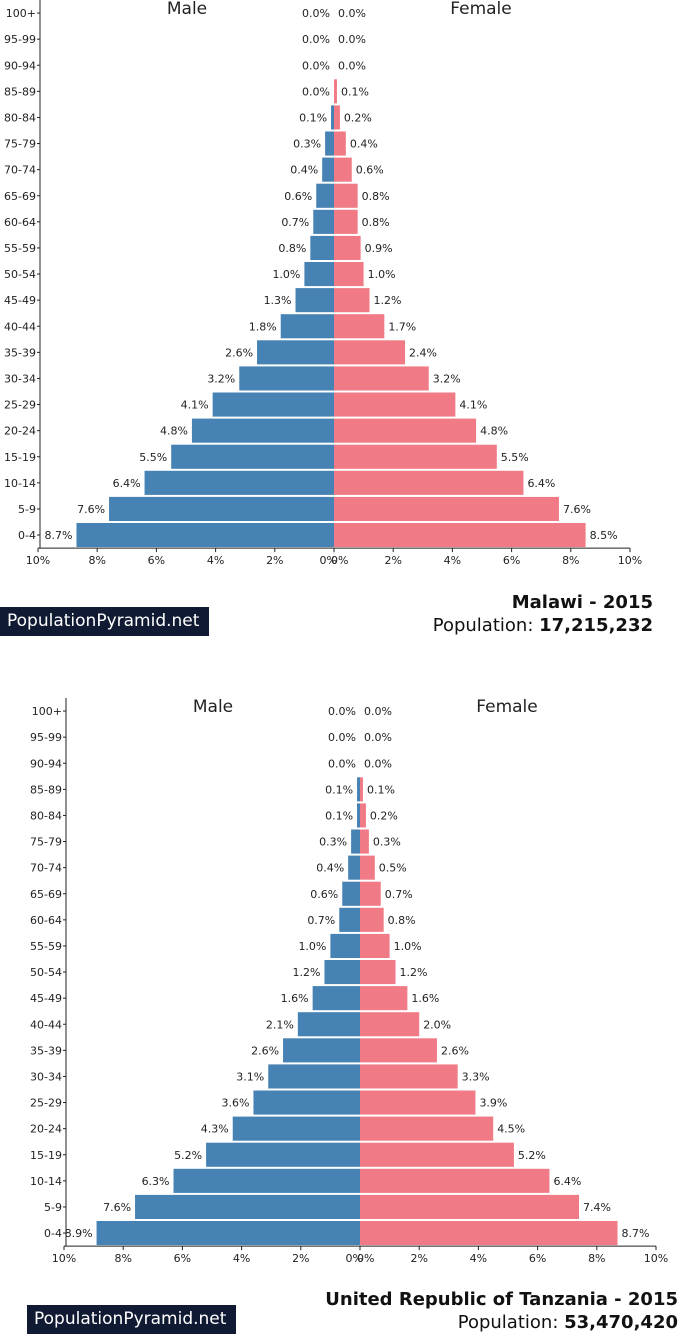 The image size is (679, 1336). Describe the element at coordinates (174, 431) in the screenshot. I see `value-label-male-20-24: 4.8%` at that location.